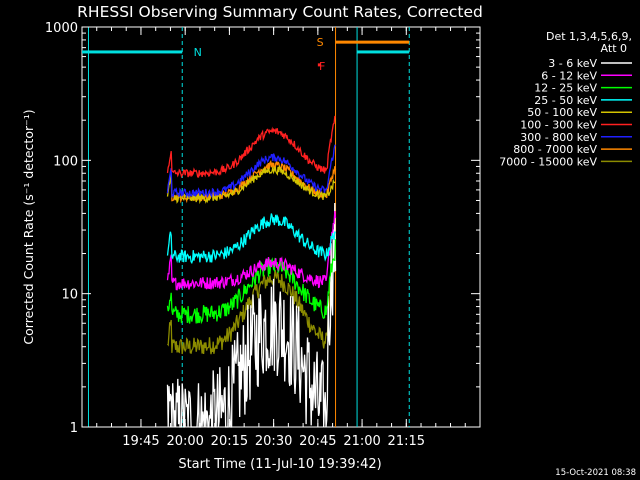 The image size is (640, 480). I want to click on legend-entry-label: 12 - 25 keV, so click(565, 88).